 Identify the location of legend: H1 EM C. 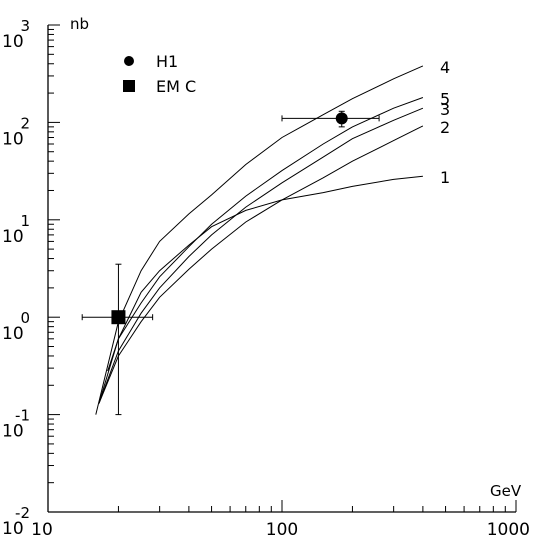
(159, 74).